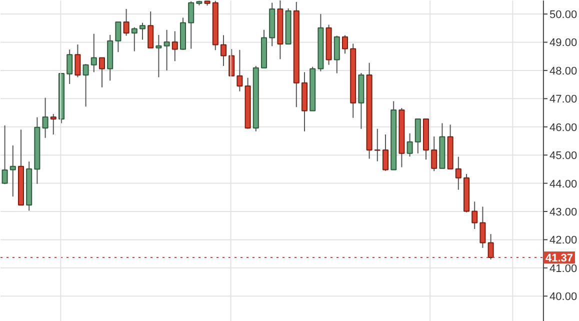 The height and width of the screenshot is (321, 579). Describe the element at coordinates (564, 297) in the screenshot. I see `y-tick-label: 40.00` at that location.